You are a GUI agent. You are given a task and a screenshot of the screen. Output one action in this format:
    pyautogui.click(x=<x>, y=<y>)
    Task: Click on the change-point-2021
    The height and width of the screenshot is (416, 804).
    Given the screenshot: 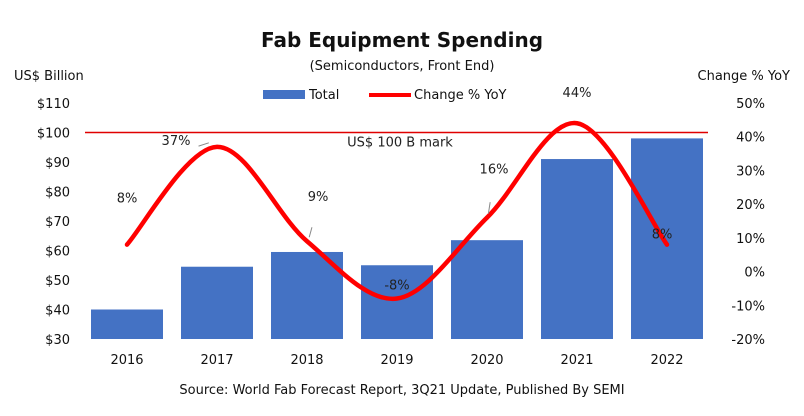 What is the action you would take?
    pyautogui.click(x=577, y=123)
    